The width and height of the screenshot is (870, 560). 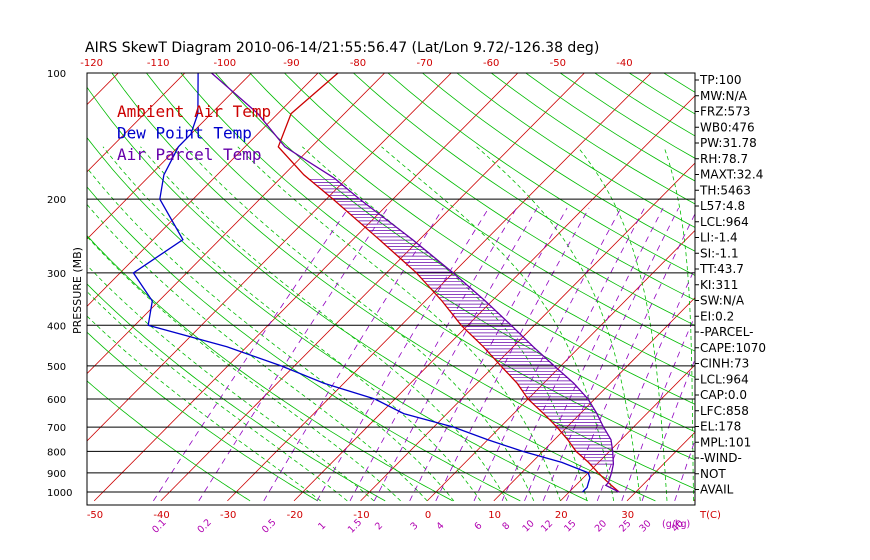 What do you see at coordinates (720, 80) in the screenshot?
I see `param-item: TP:100` at bounding box center [720, 80].